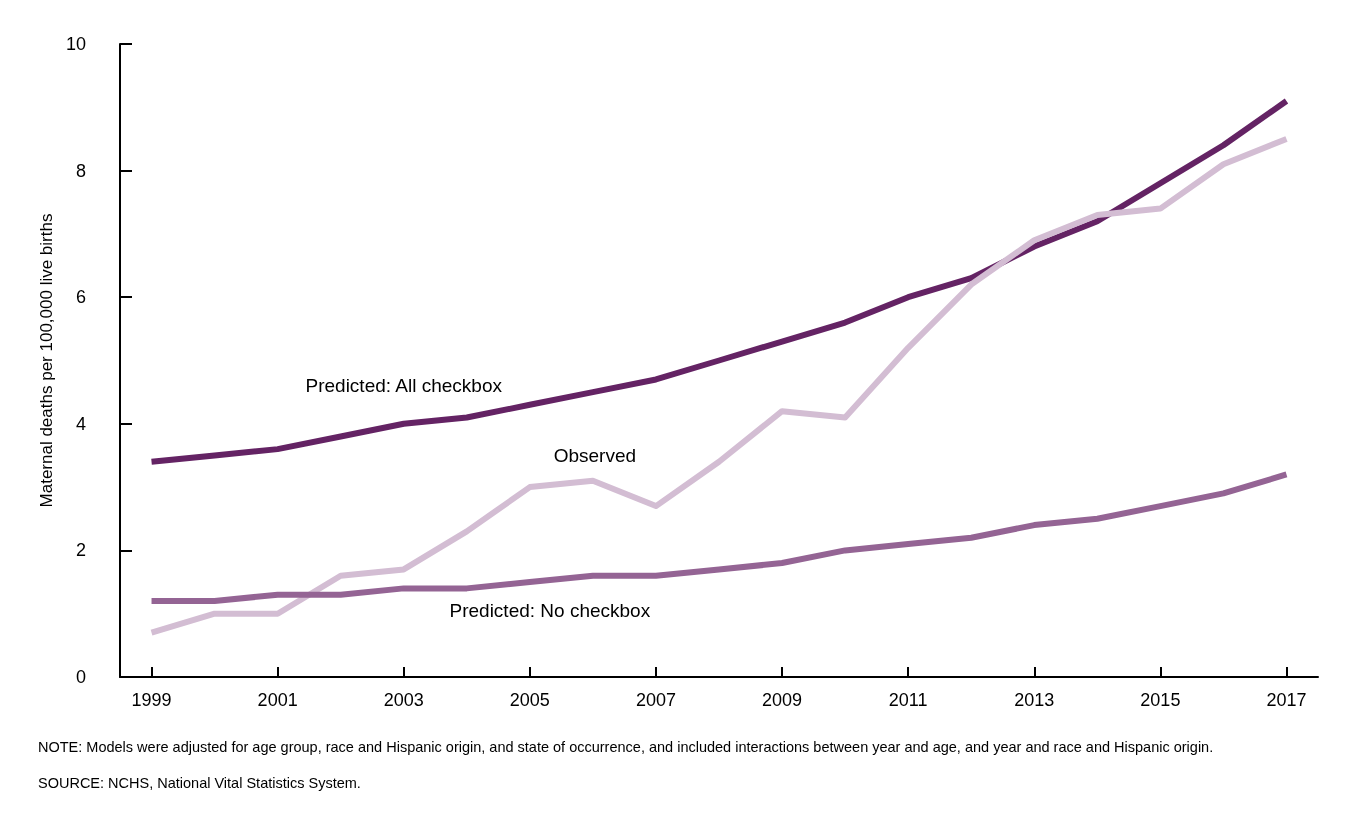  I want to click on x-tick-label: 2003, so click(403, 700).